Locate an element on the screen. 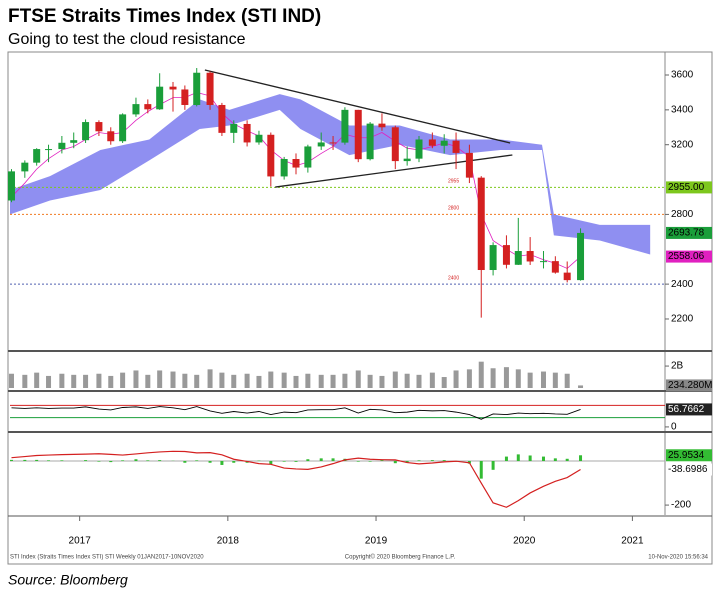 Image resolution: width=723 pixels, height=597 pixels. level-annotation: 2400 is located at coordinates (453, 278).